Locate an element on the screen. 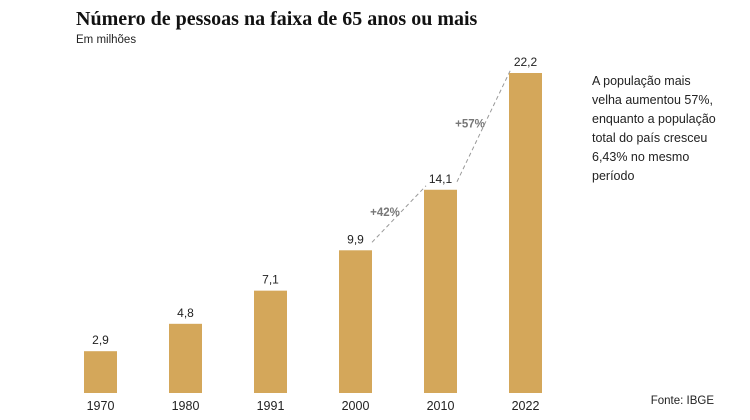  trend-line is located at coordinates (399, 214).